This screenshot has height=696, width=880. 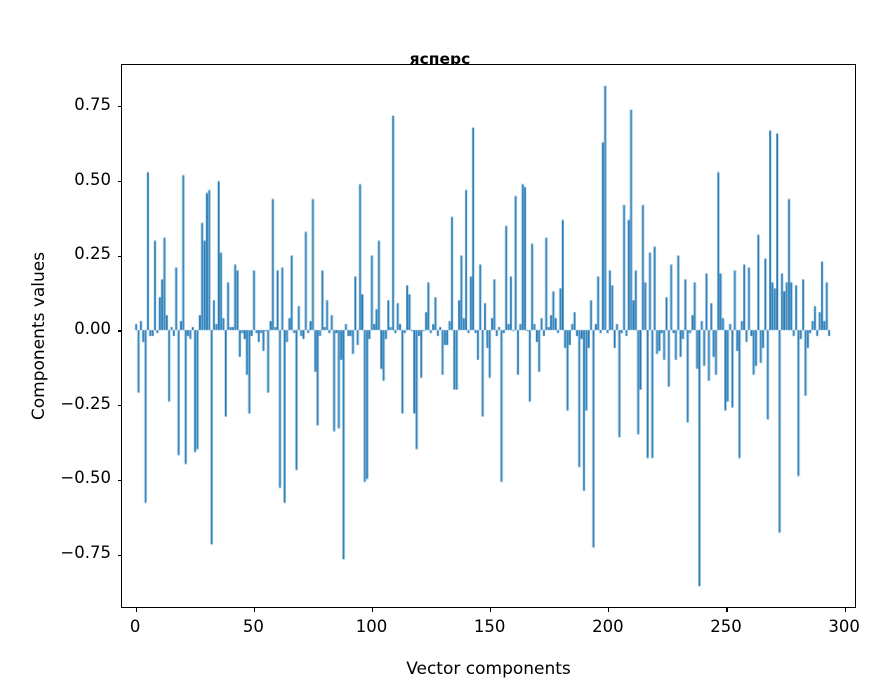 I want to click on x-tick-label: 150, so click(x=489, y=626).